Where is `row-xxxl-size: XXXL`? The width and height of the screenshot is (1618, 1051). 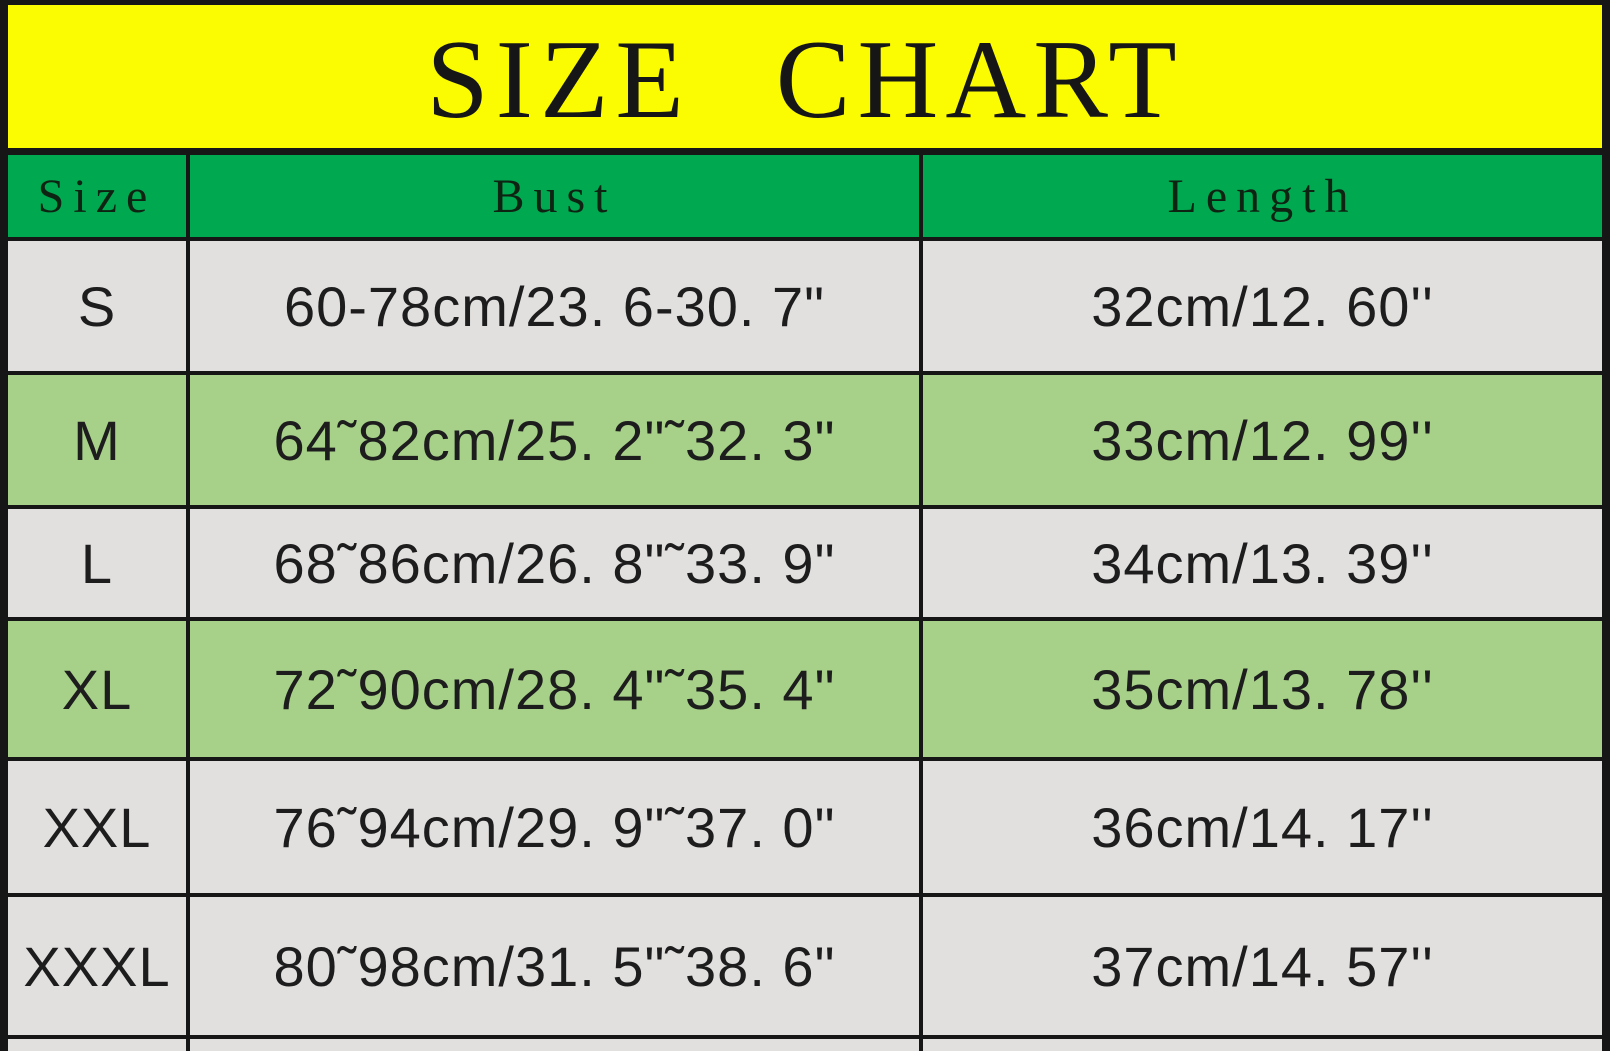
row-xxxl-size: XXXL is located at coordinates (97, 966).